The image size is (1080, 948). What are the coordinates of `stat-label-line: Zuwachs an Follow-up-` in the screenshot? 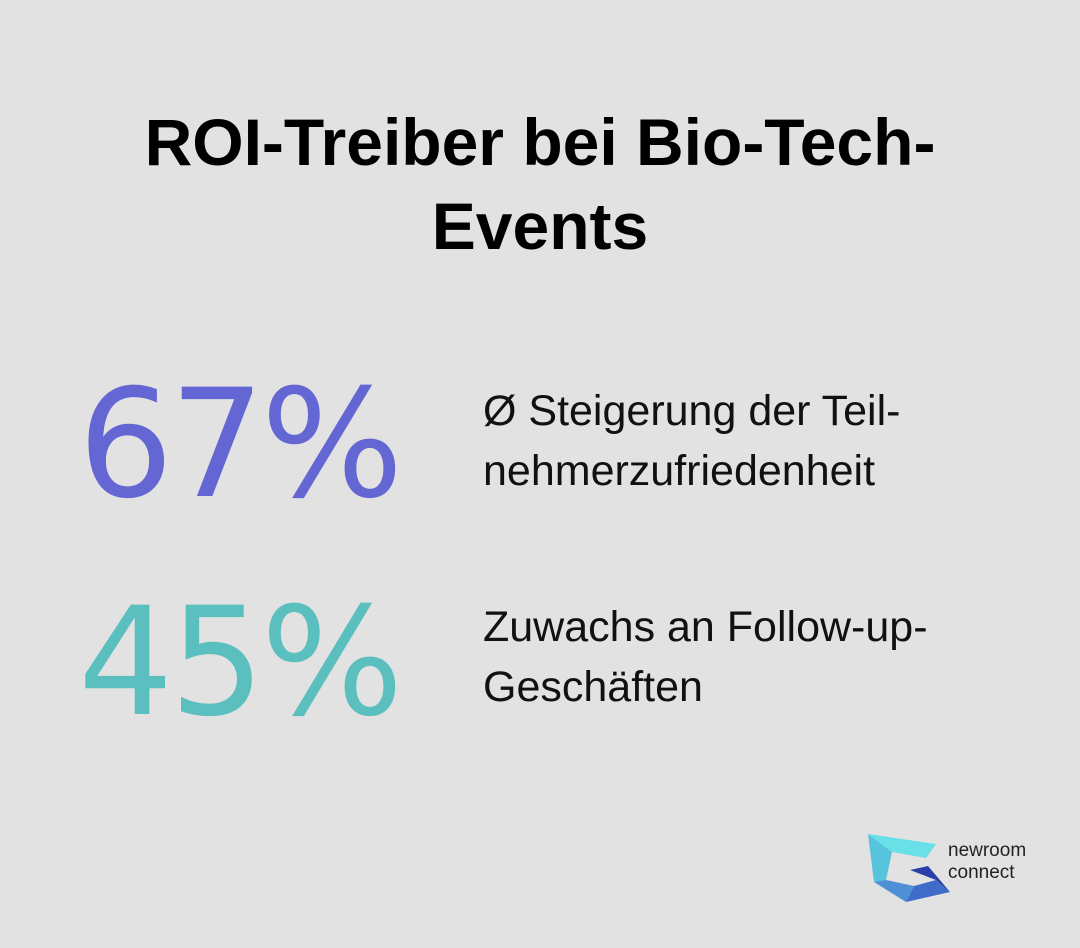 It's located at (705, 627).